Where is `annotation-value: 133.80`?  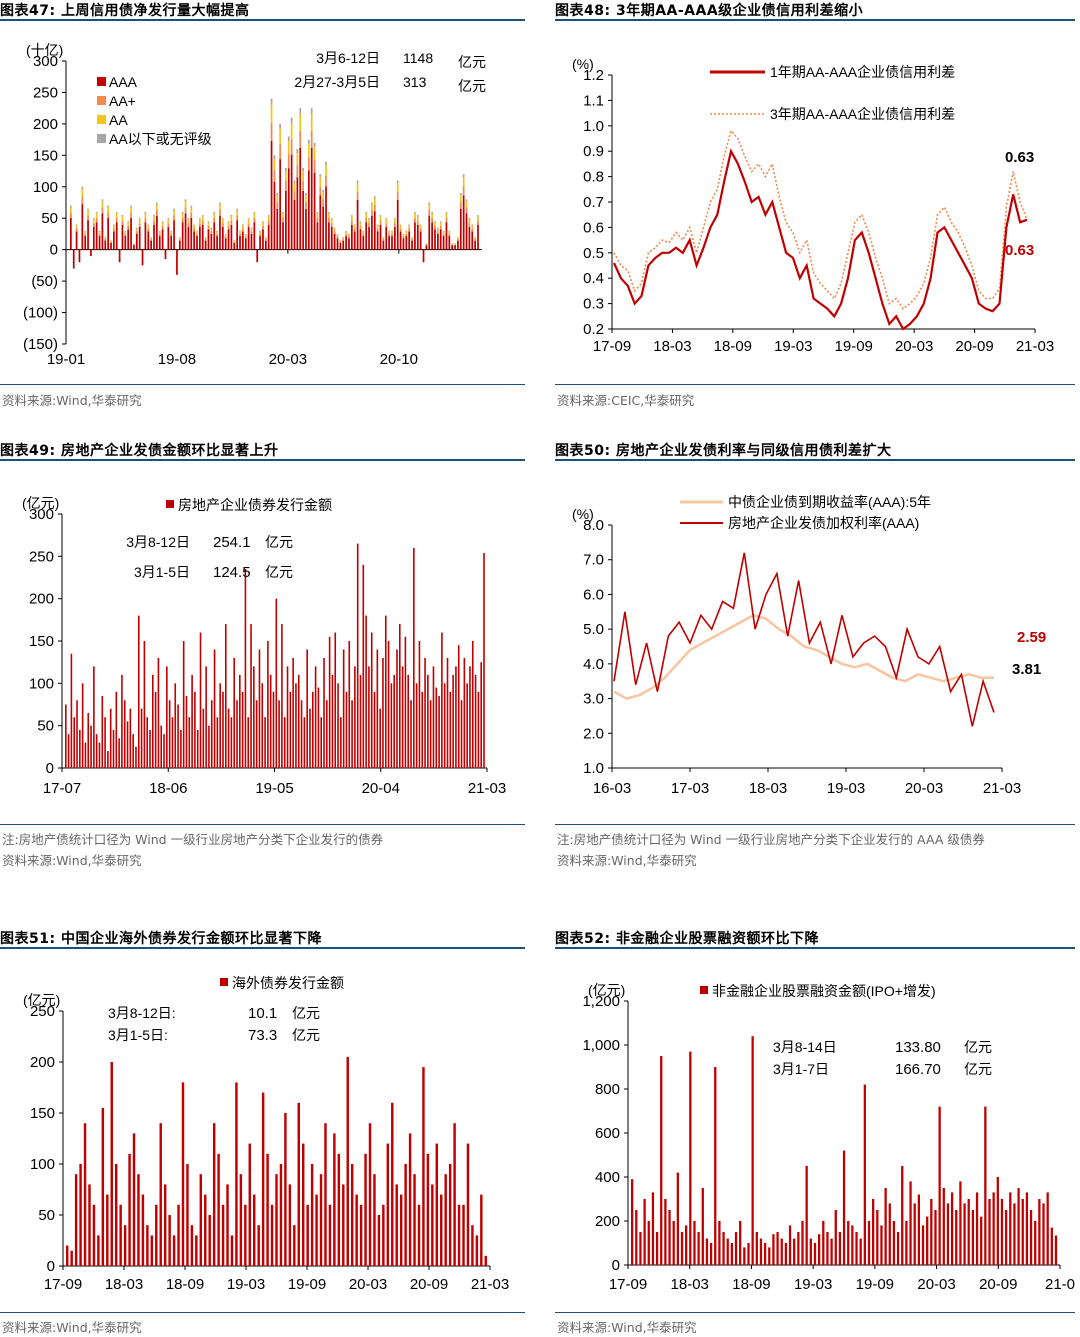 annotation-value: 133.80 is located at coordinates (918, 1047).